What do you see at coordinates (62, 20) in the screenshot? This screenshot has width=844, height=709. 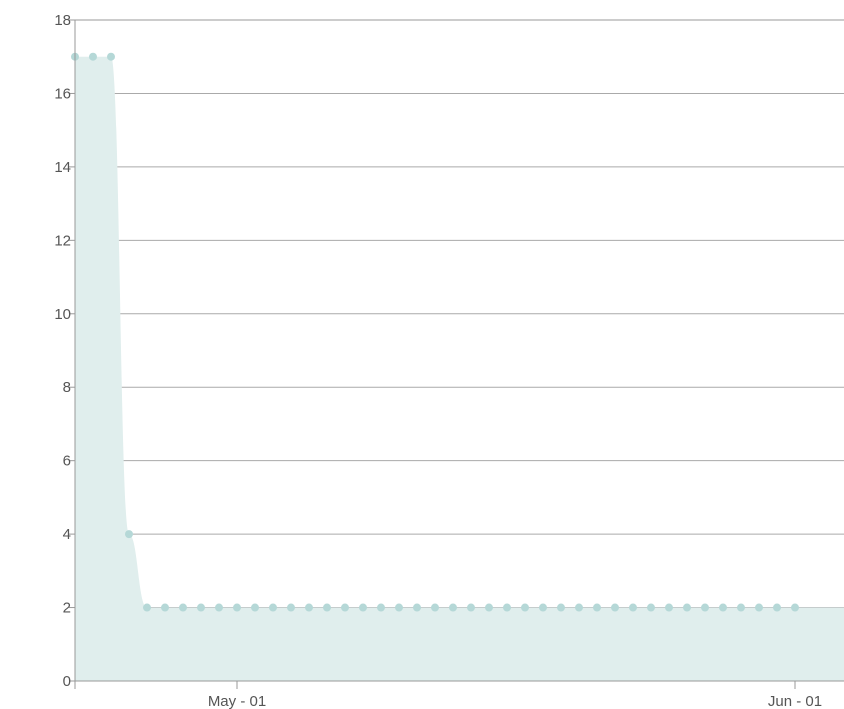 I see `y-tick-label: 18` at bounding box center [62, 20].